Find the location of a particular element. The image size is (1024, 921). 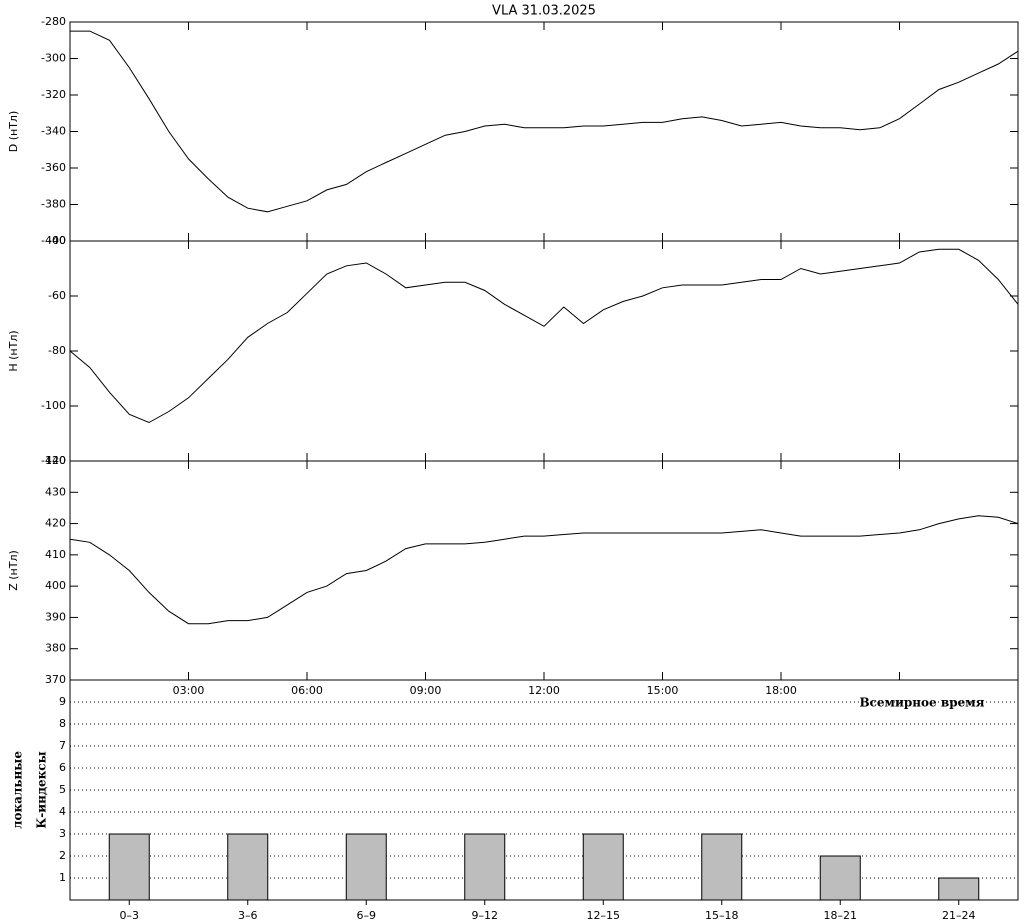

y-tick-label: 9 is located at coordinates (62, 701).